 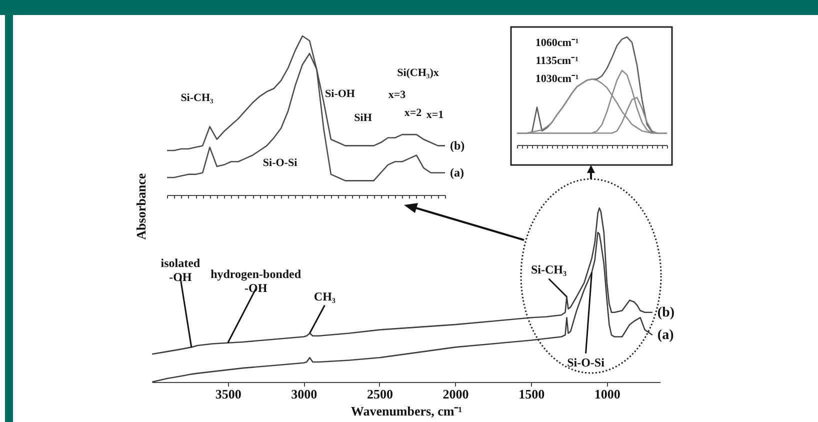 I want to click on x-tick-label: 3500, so click(x=228, y=394).